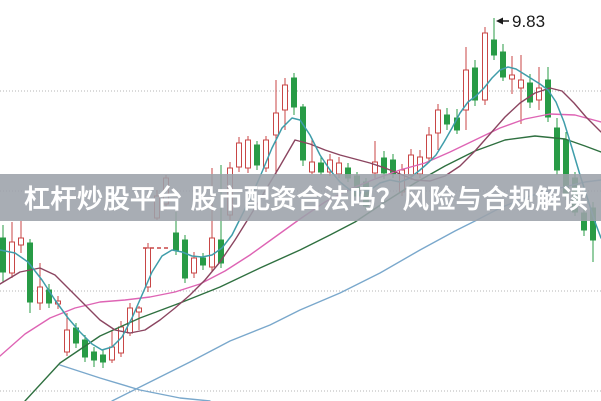  What do you see at coordinates (528, 21) in the screenshot?
I see `price-label: 9.83` at bounding box center [528, 21].